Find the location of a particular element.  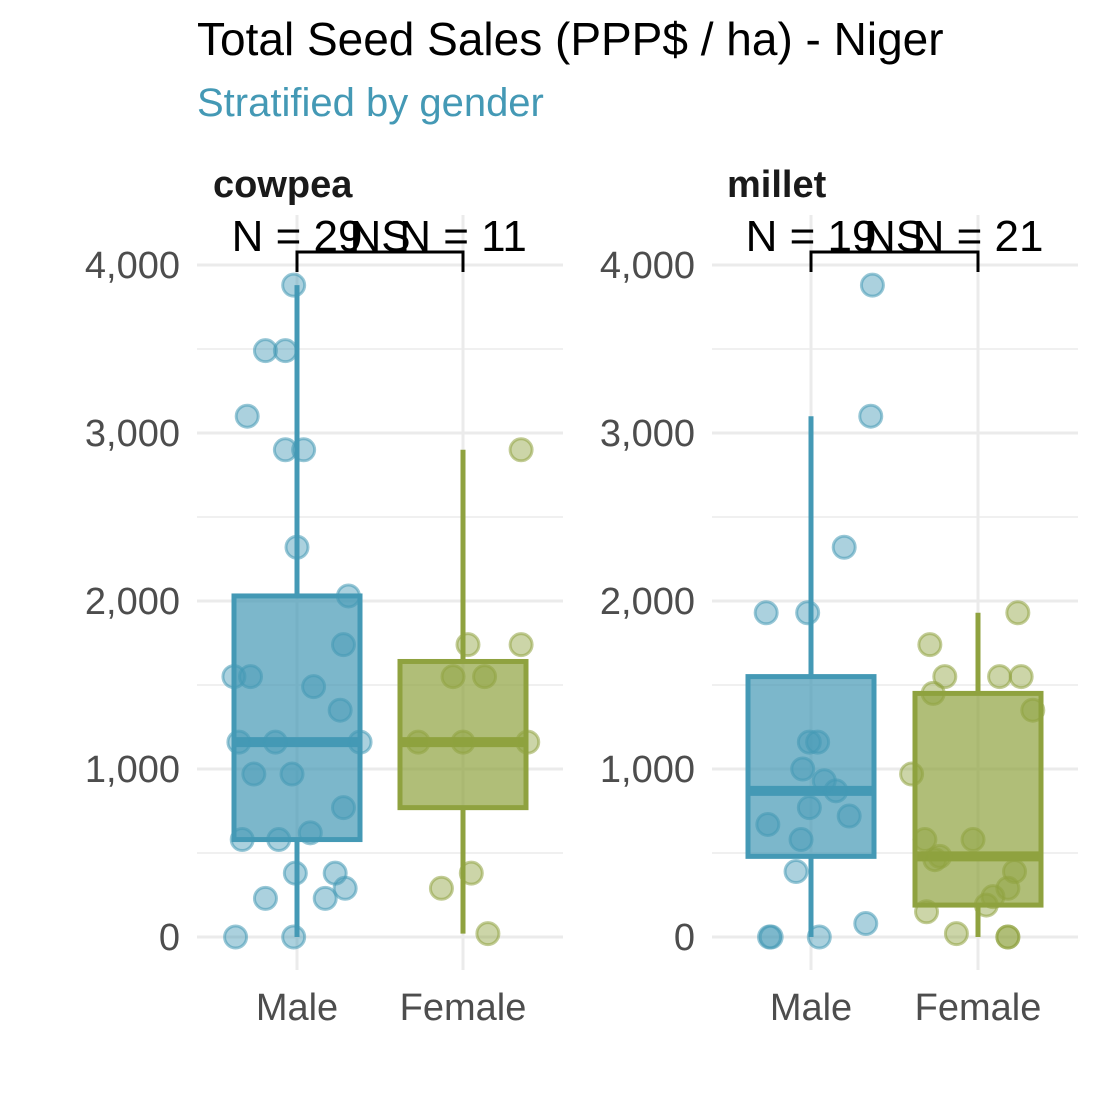

facet-label-millet: millet is located at coordinates (777, 185).